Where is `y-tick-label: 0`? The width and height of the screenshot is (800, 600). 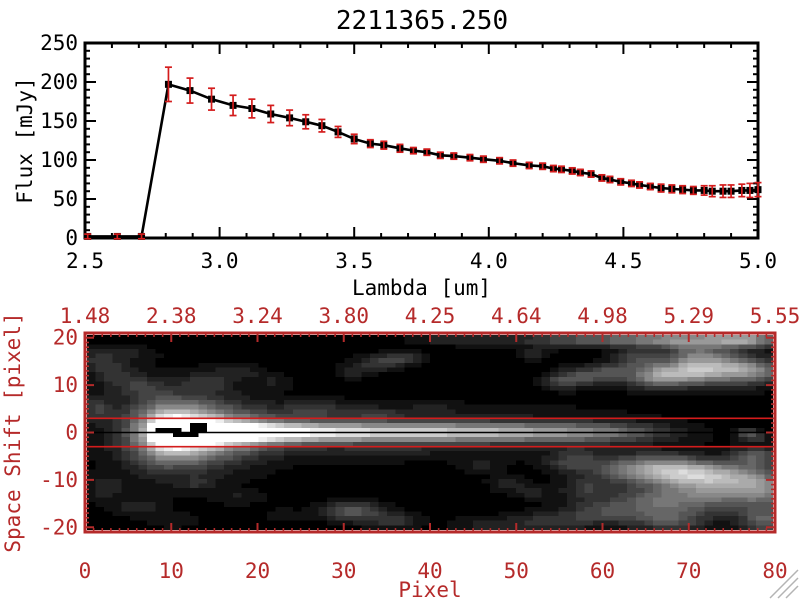 y-tick-label: 0 is located at coordinates (71, 238).